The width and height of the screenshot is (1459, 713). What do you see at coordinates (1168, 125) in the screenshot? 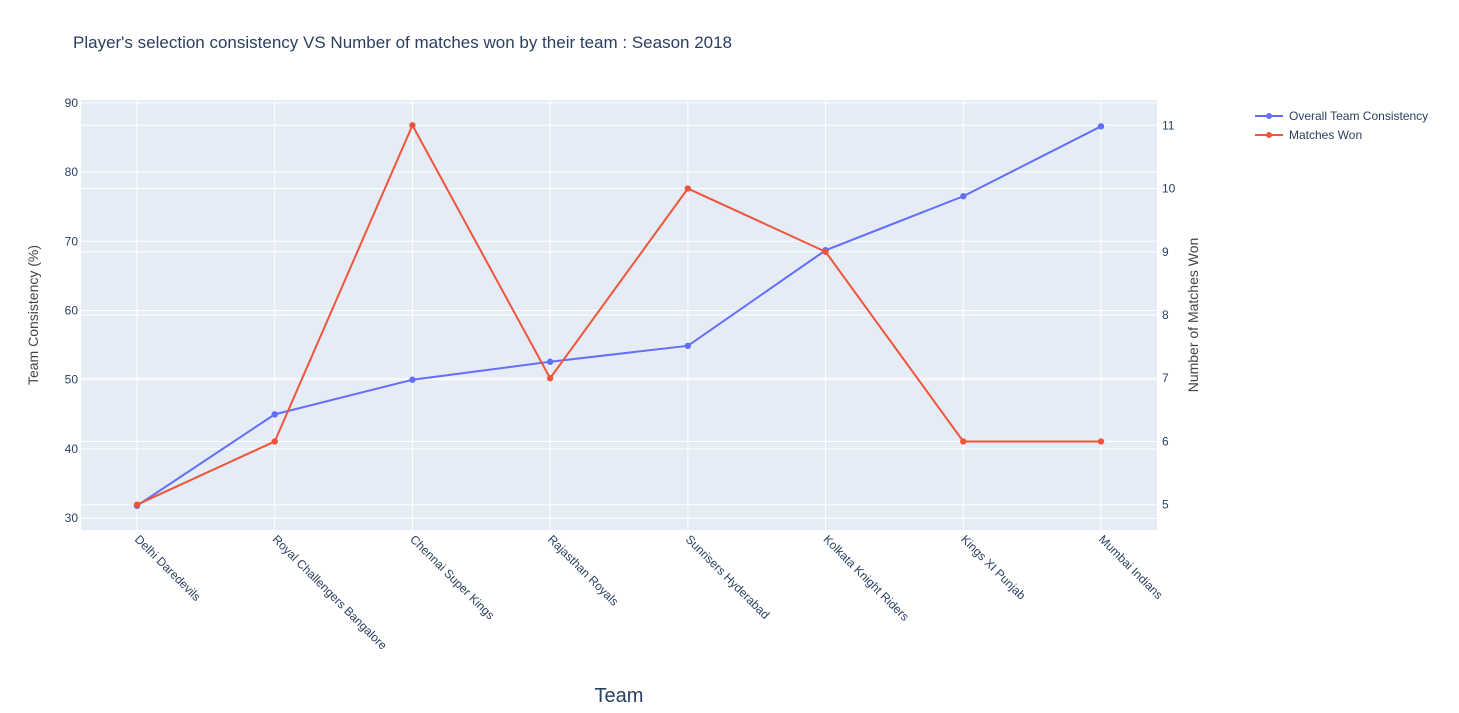
I see `y-tick-label-right: 11` at bounding box center [1168, 125].